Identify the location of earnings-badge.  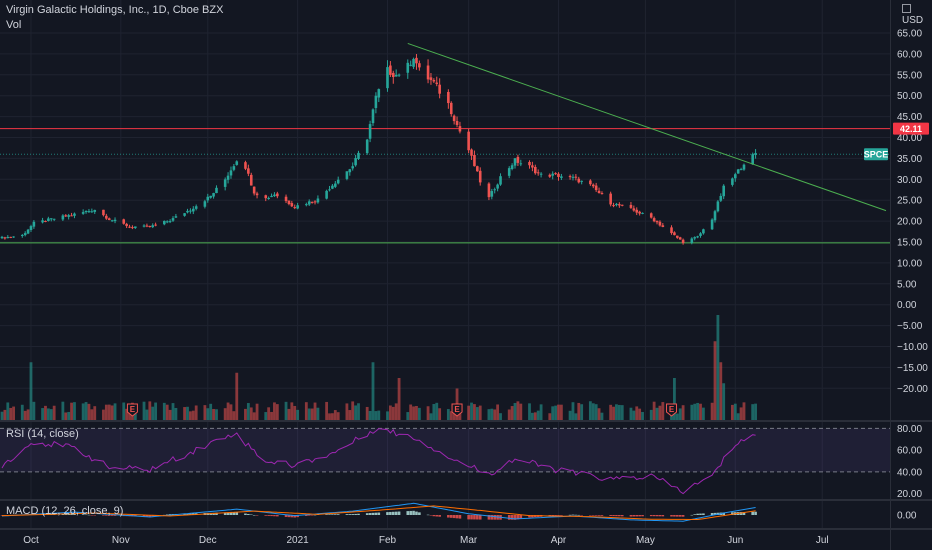
(672, 410).